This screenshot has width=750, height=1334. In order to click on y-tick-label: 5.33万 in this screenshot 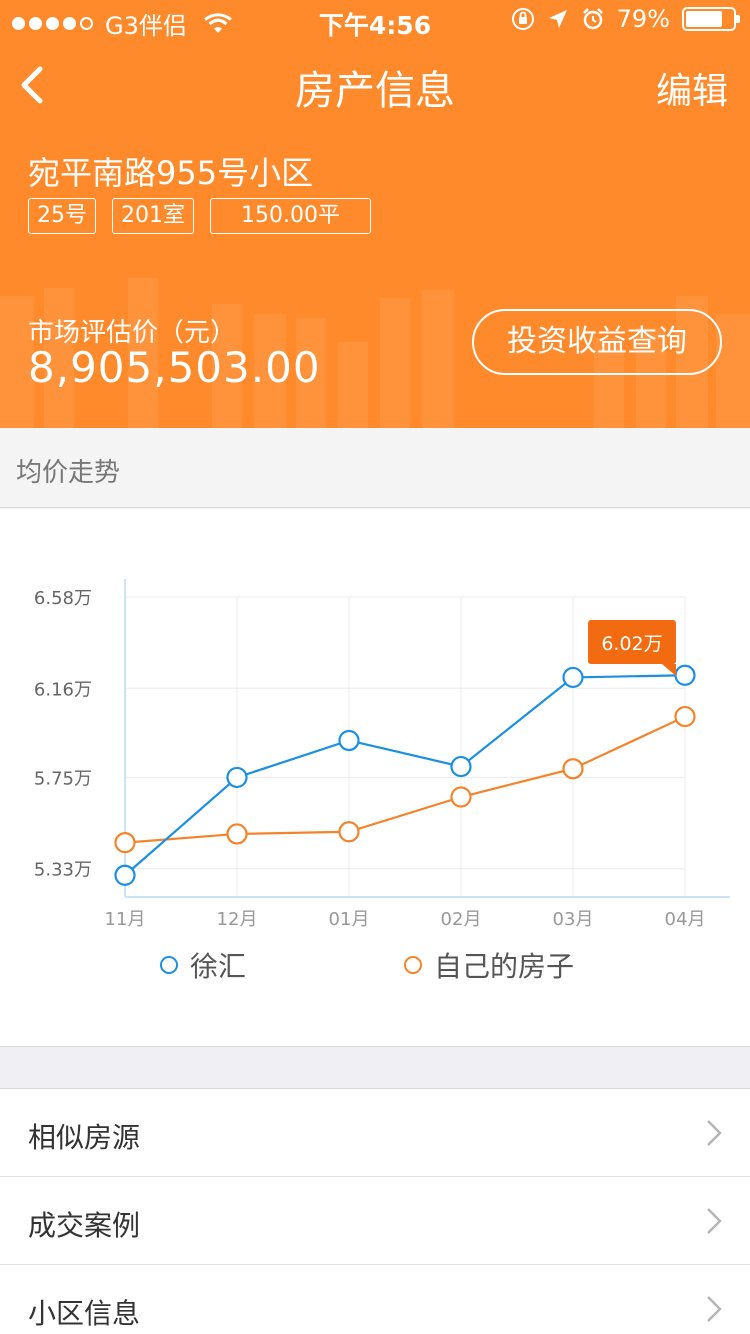, I will do `click(63, 870)`.